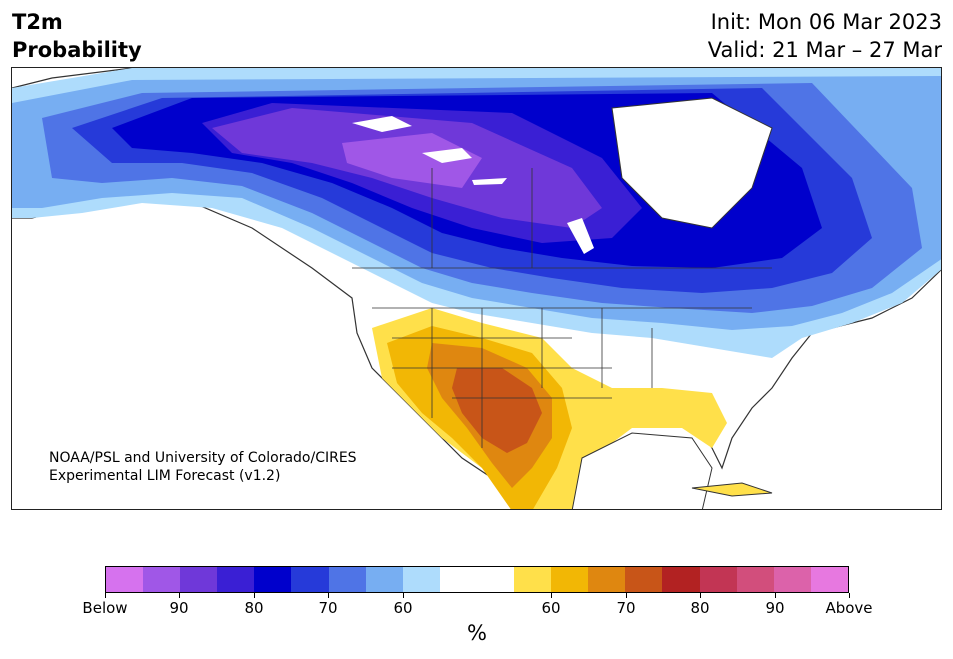 The height and width of the screenshot is (659, 953). Describe the element at coordinates (105, 608) in the screenshot. I see `colorbar-tick-label: Below` at that location.